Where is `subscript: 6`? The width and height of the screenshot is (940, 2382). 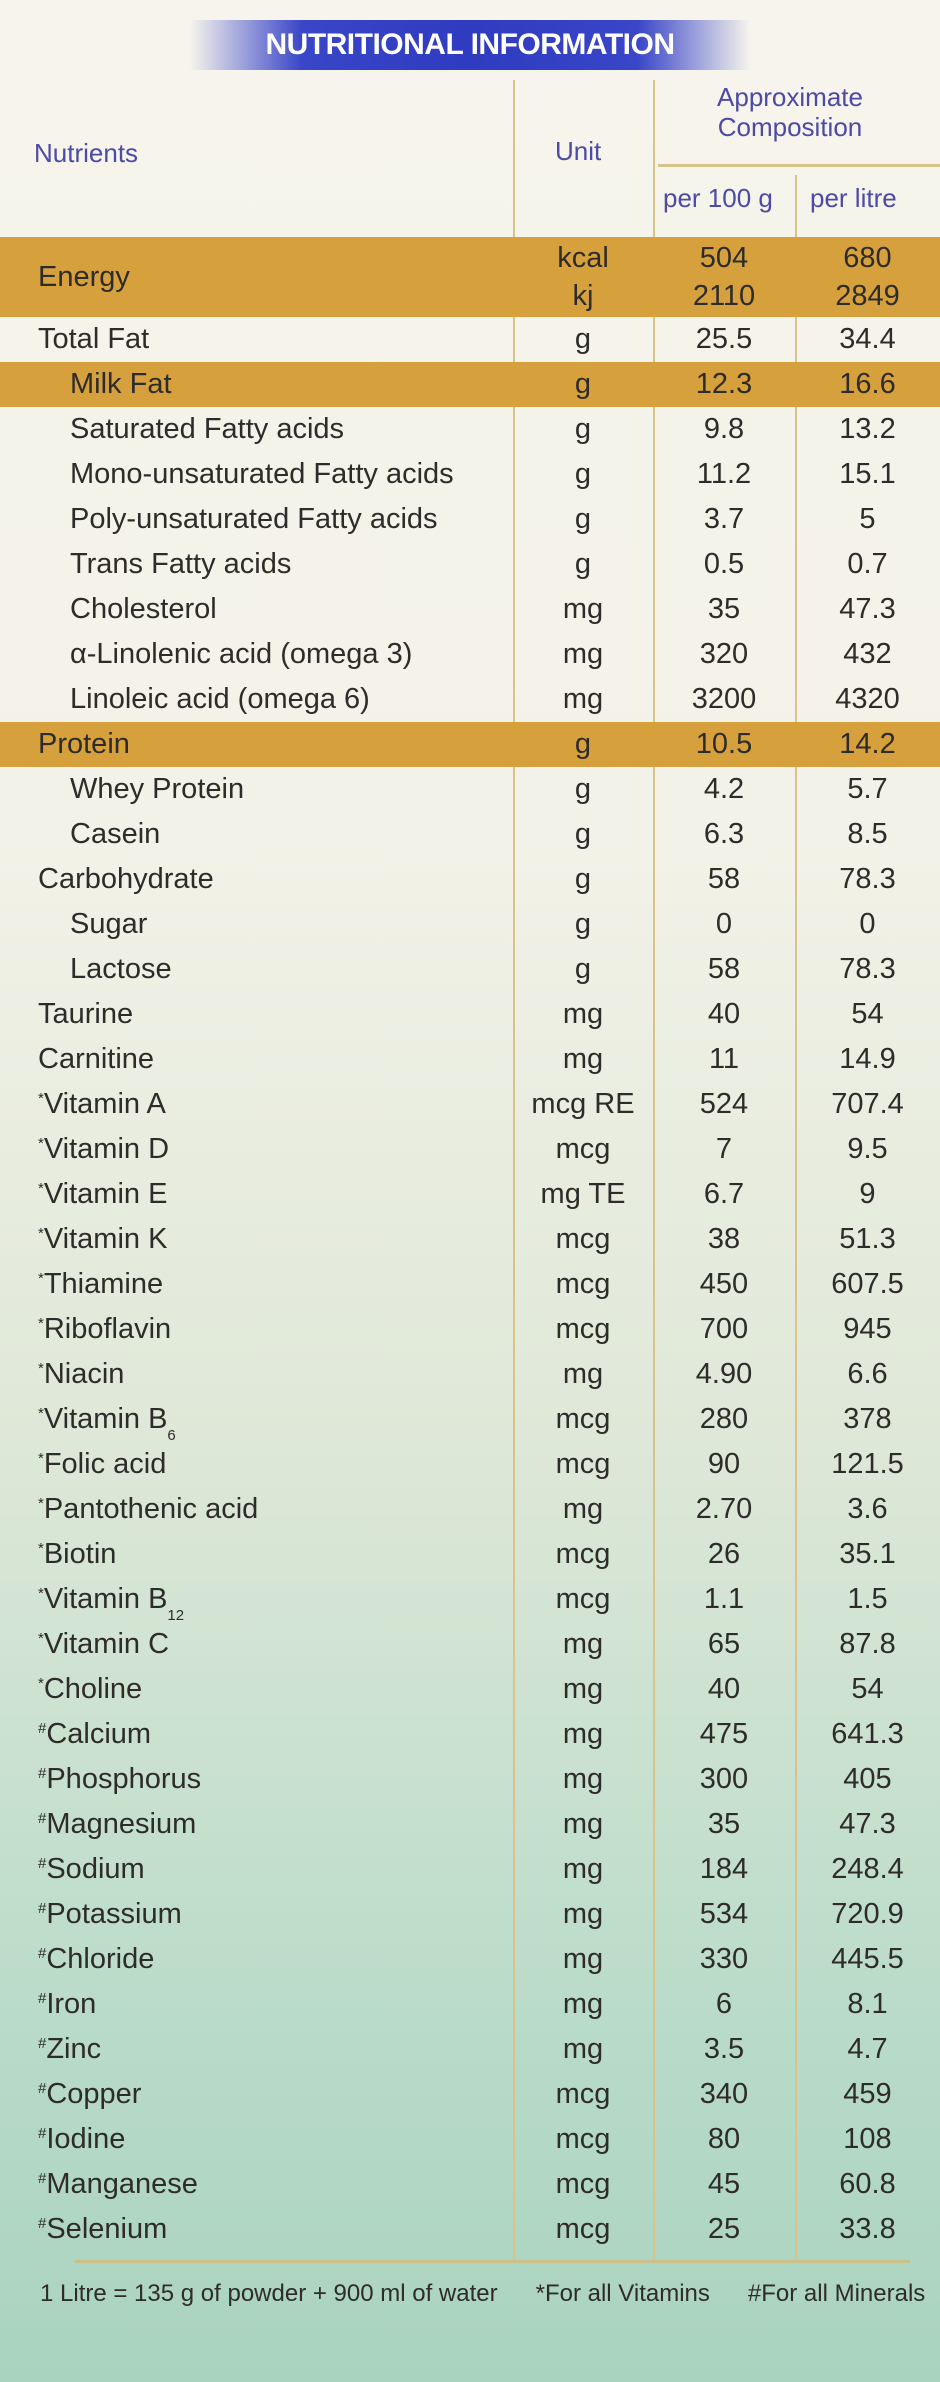 subscript: 6 is located at coordinates (171, 1435).